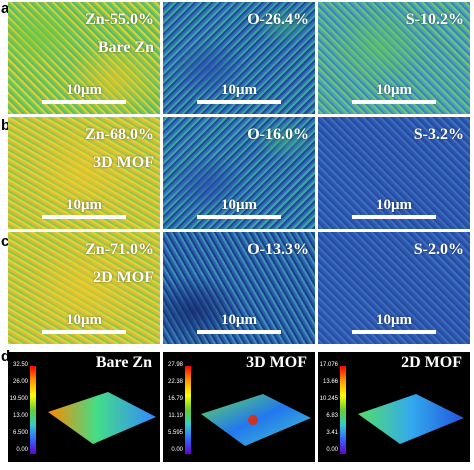 The width and height of the screenshot is (474, 470). What do you see at coordinates (332, 433) in the screenshot?
I see `colorbar-tick: 3.41` at bounding box center [332, 433].